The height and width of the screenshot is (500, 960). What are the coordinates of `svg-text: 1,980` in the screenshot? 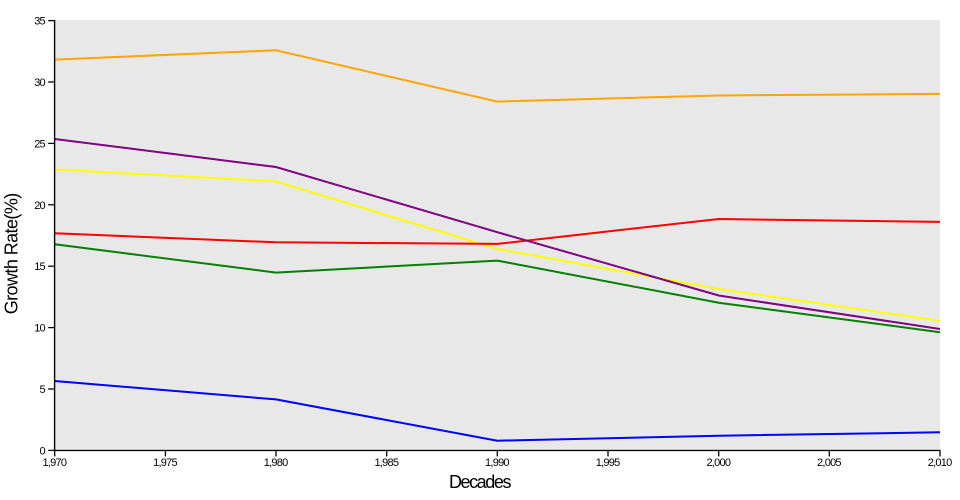 It's located at (276, 463).